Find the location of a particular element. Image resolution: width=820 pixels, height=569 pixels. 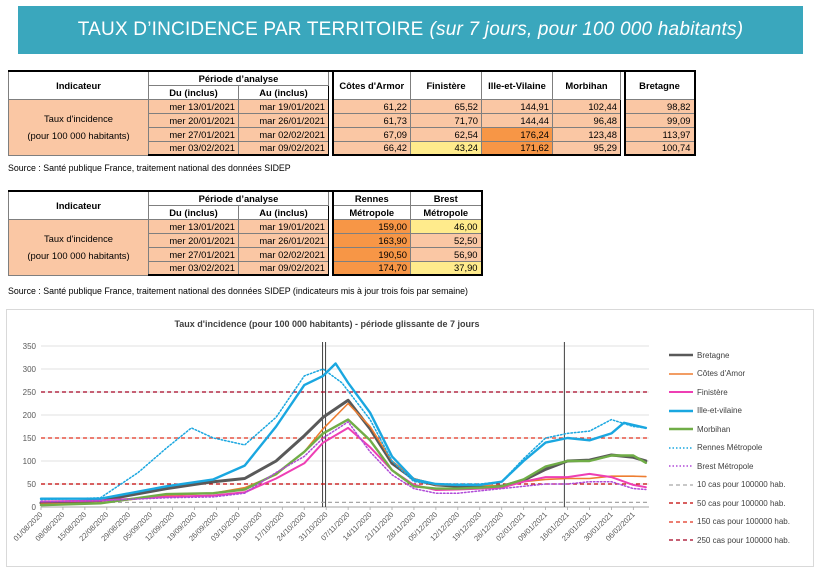

value-cell: 123,48 is located at coordinates (586, 134).